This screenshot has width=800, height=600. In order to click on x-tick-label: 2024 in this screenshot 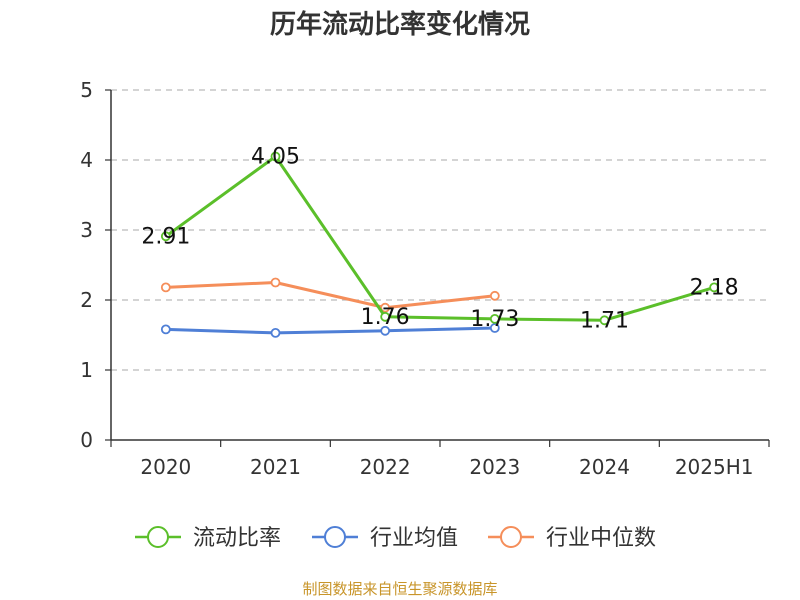, I will do `click(604, 467)`.